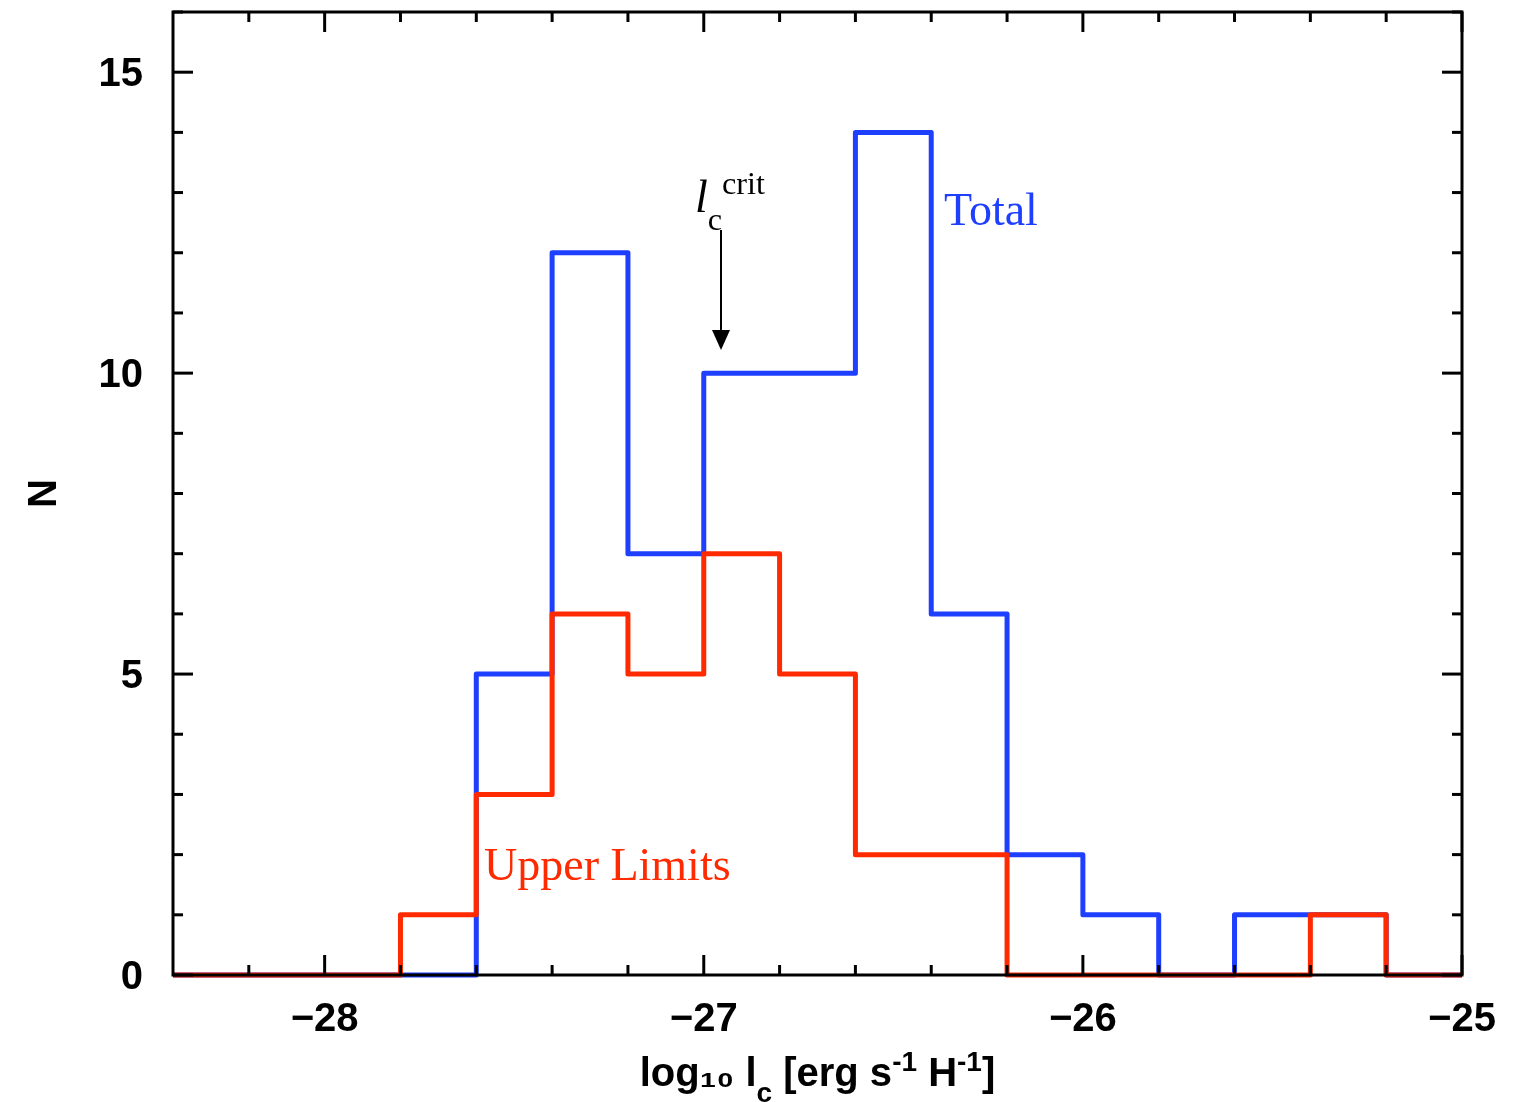  I want to click on x-tick-label: −27, so click(703, 1017).